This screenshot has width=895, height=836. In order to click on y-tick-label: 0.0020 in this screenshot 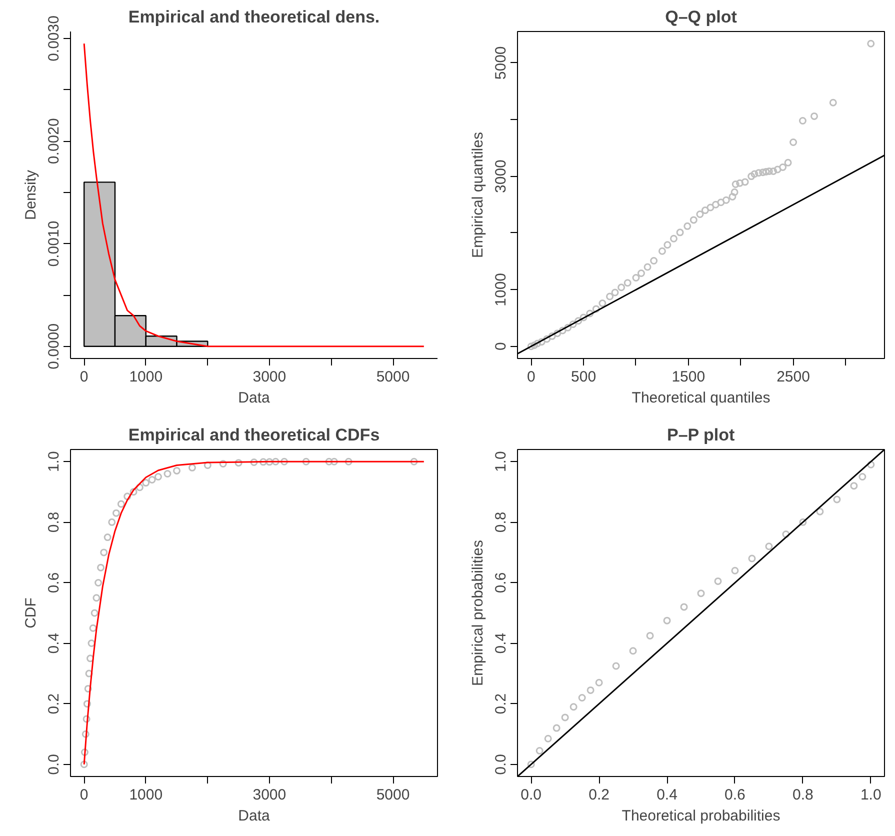, I will do `click(54, 141)`.